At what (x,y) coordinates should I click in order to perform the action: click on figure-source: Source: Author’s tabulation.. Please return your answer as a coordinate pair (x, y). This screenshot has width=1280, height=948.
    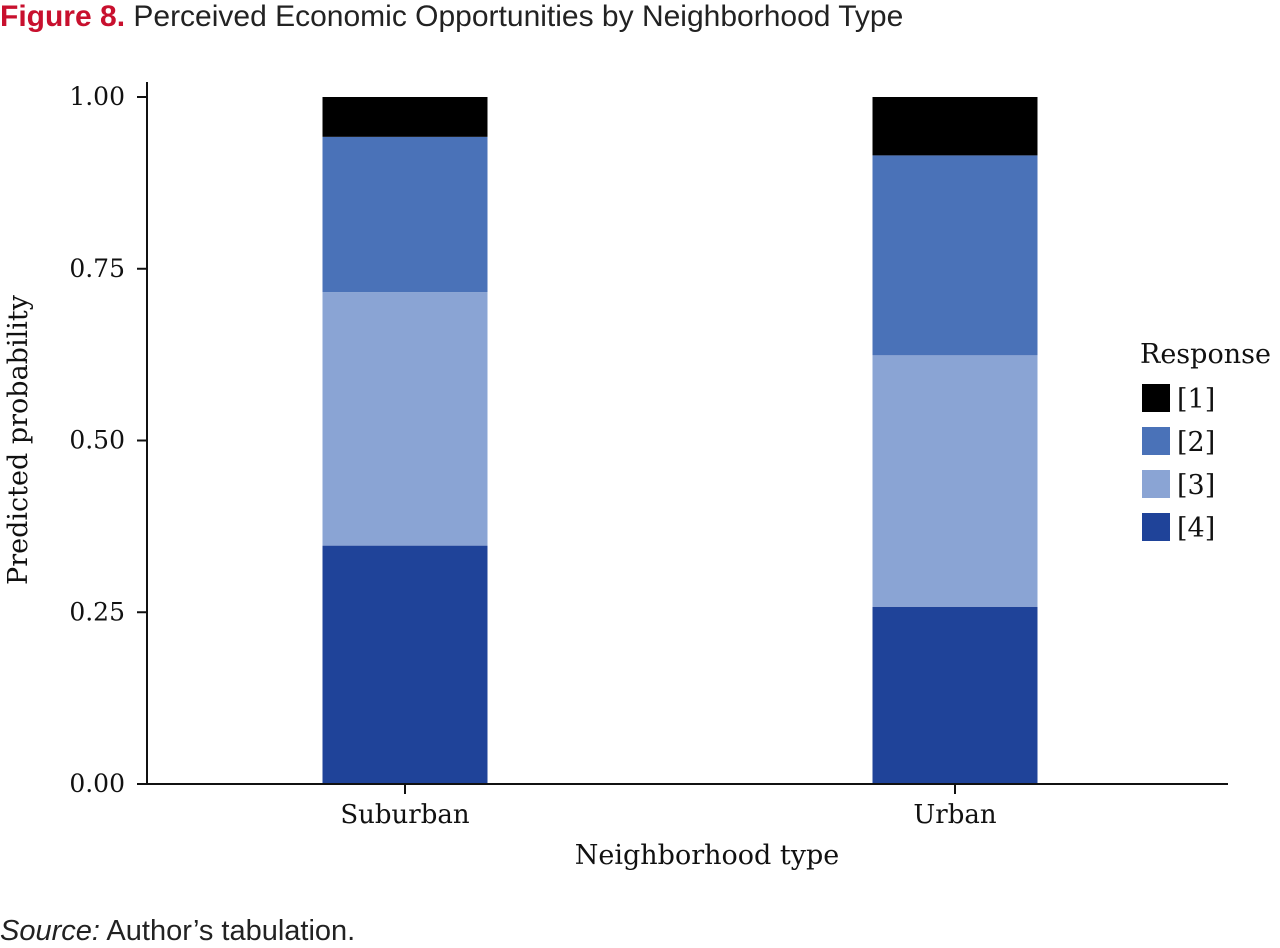
    Looking at the image, I should click on (177, 931).